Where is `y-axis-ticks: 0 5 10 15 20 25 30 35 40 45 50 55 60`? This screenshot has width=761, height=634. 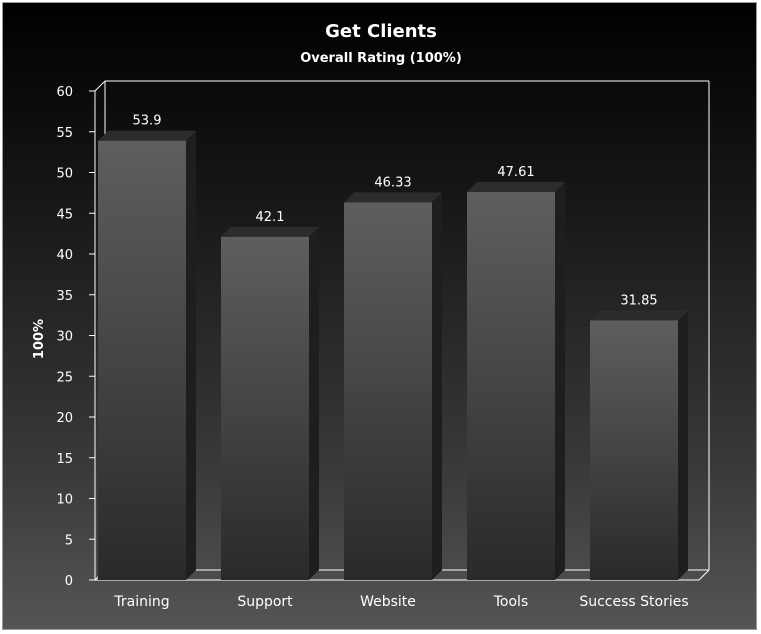
y-axis-ticks: 0 5 10 15 20 25 30 35 40 45 50 55 60 is located at coordinates (75, 337).